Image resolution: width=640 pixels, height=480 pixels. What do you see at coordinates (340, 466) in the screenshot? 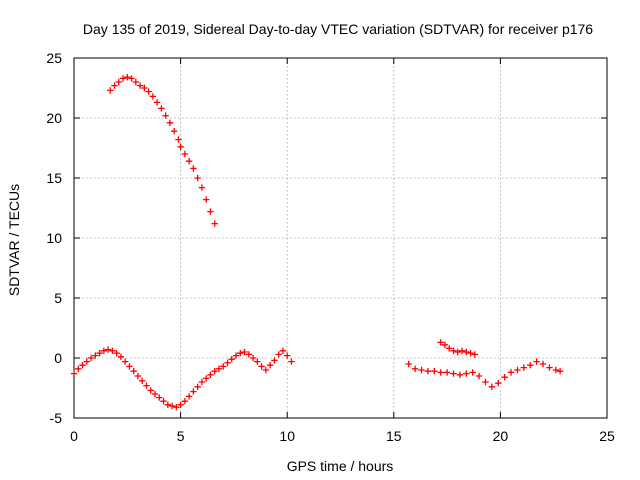
I see `x-axis-label: GPS time / hours` at bounding box center [340, 466].